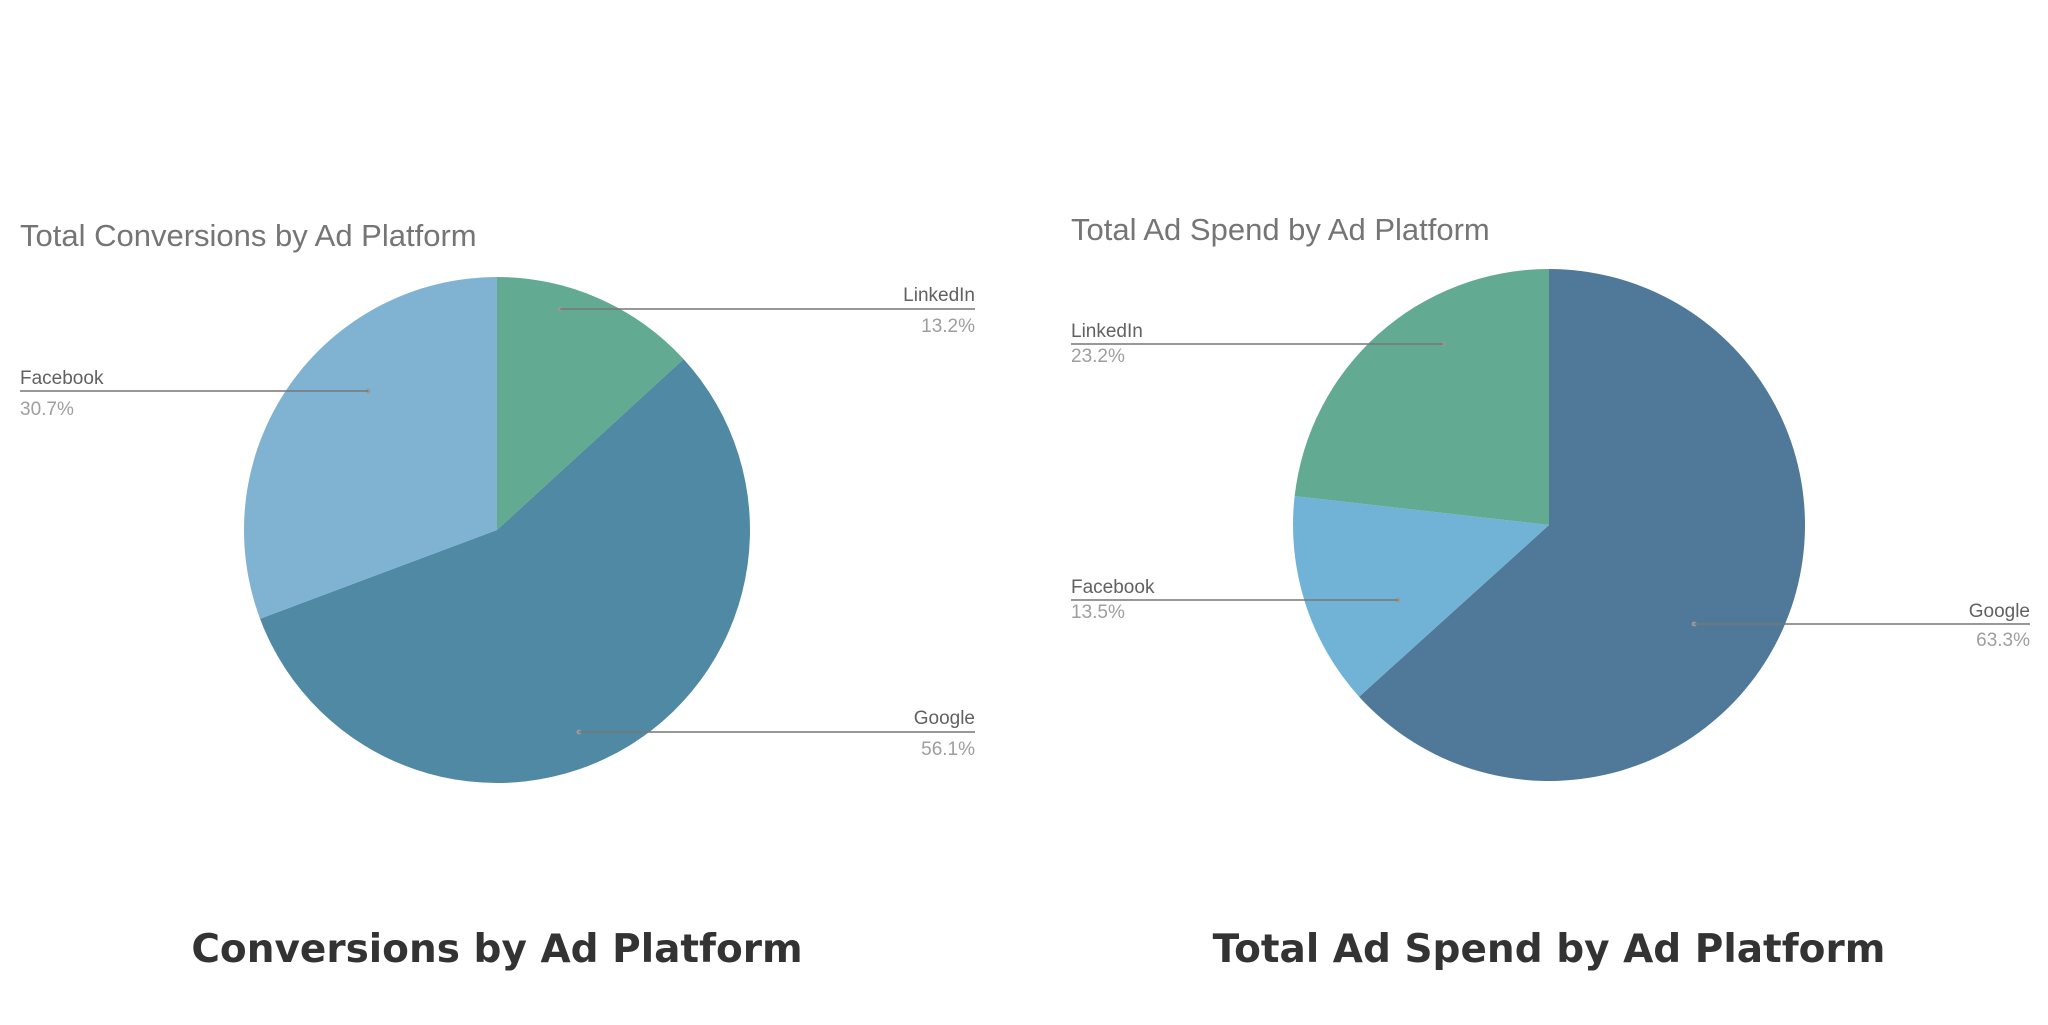 The width and height of the screenshot is (2048, 1025). What do you see at coordinates (1280, 229) in the screenshot?
I see `chart-title: Total Ad Spend by Ad Platform` at bounding box center [1280, 229].